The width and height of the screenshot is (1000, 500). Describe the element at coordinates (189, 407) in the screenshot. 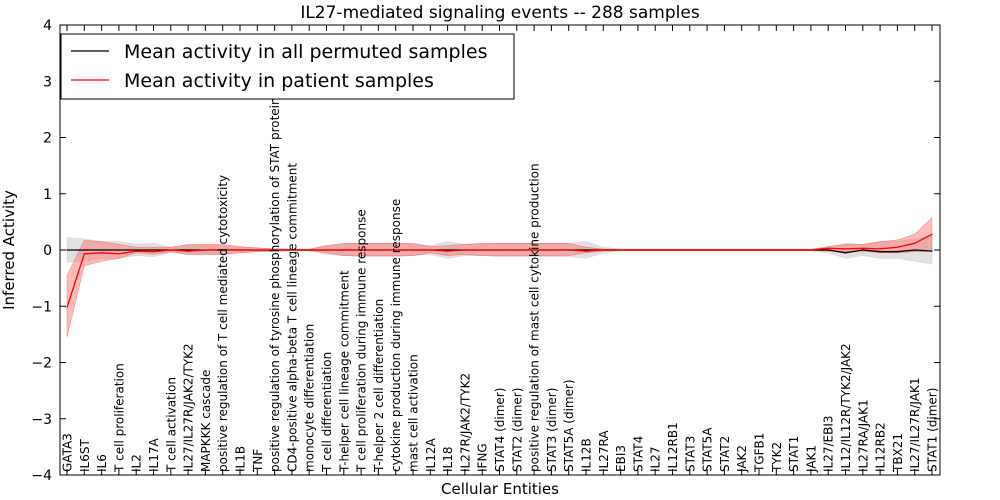

I see `x-tick-label-7: IL27/IL27R/JAK2/TYK2` at that location.